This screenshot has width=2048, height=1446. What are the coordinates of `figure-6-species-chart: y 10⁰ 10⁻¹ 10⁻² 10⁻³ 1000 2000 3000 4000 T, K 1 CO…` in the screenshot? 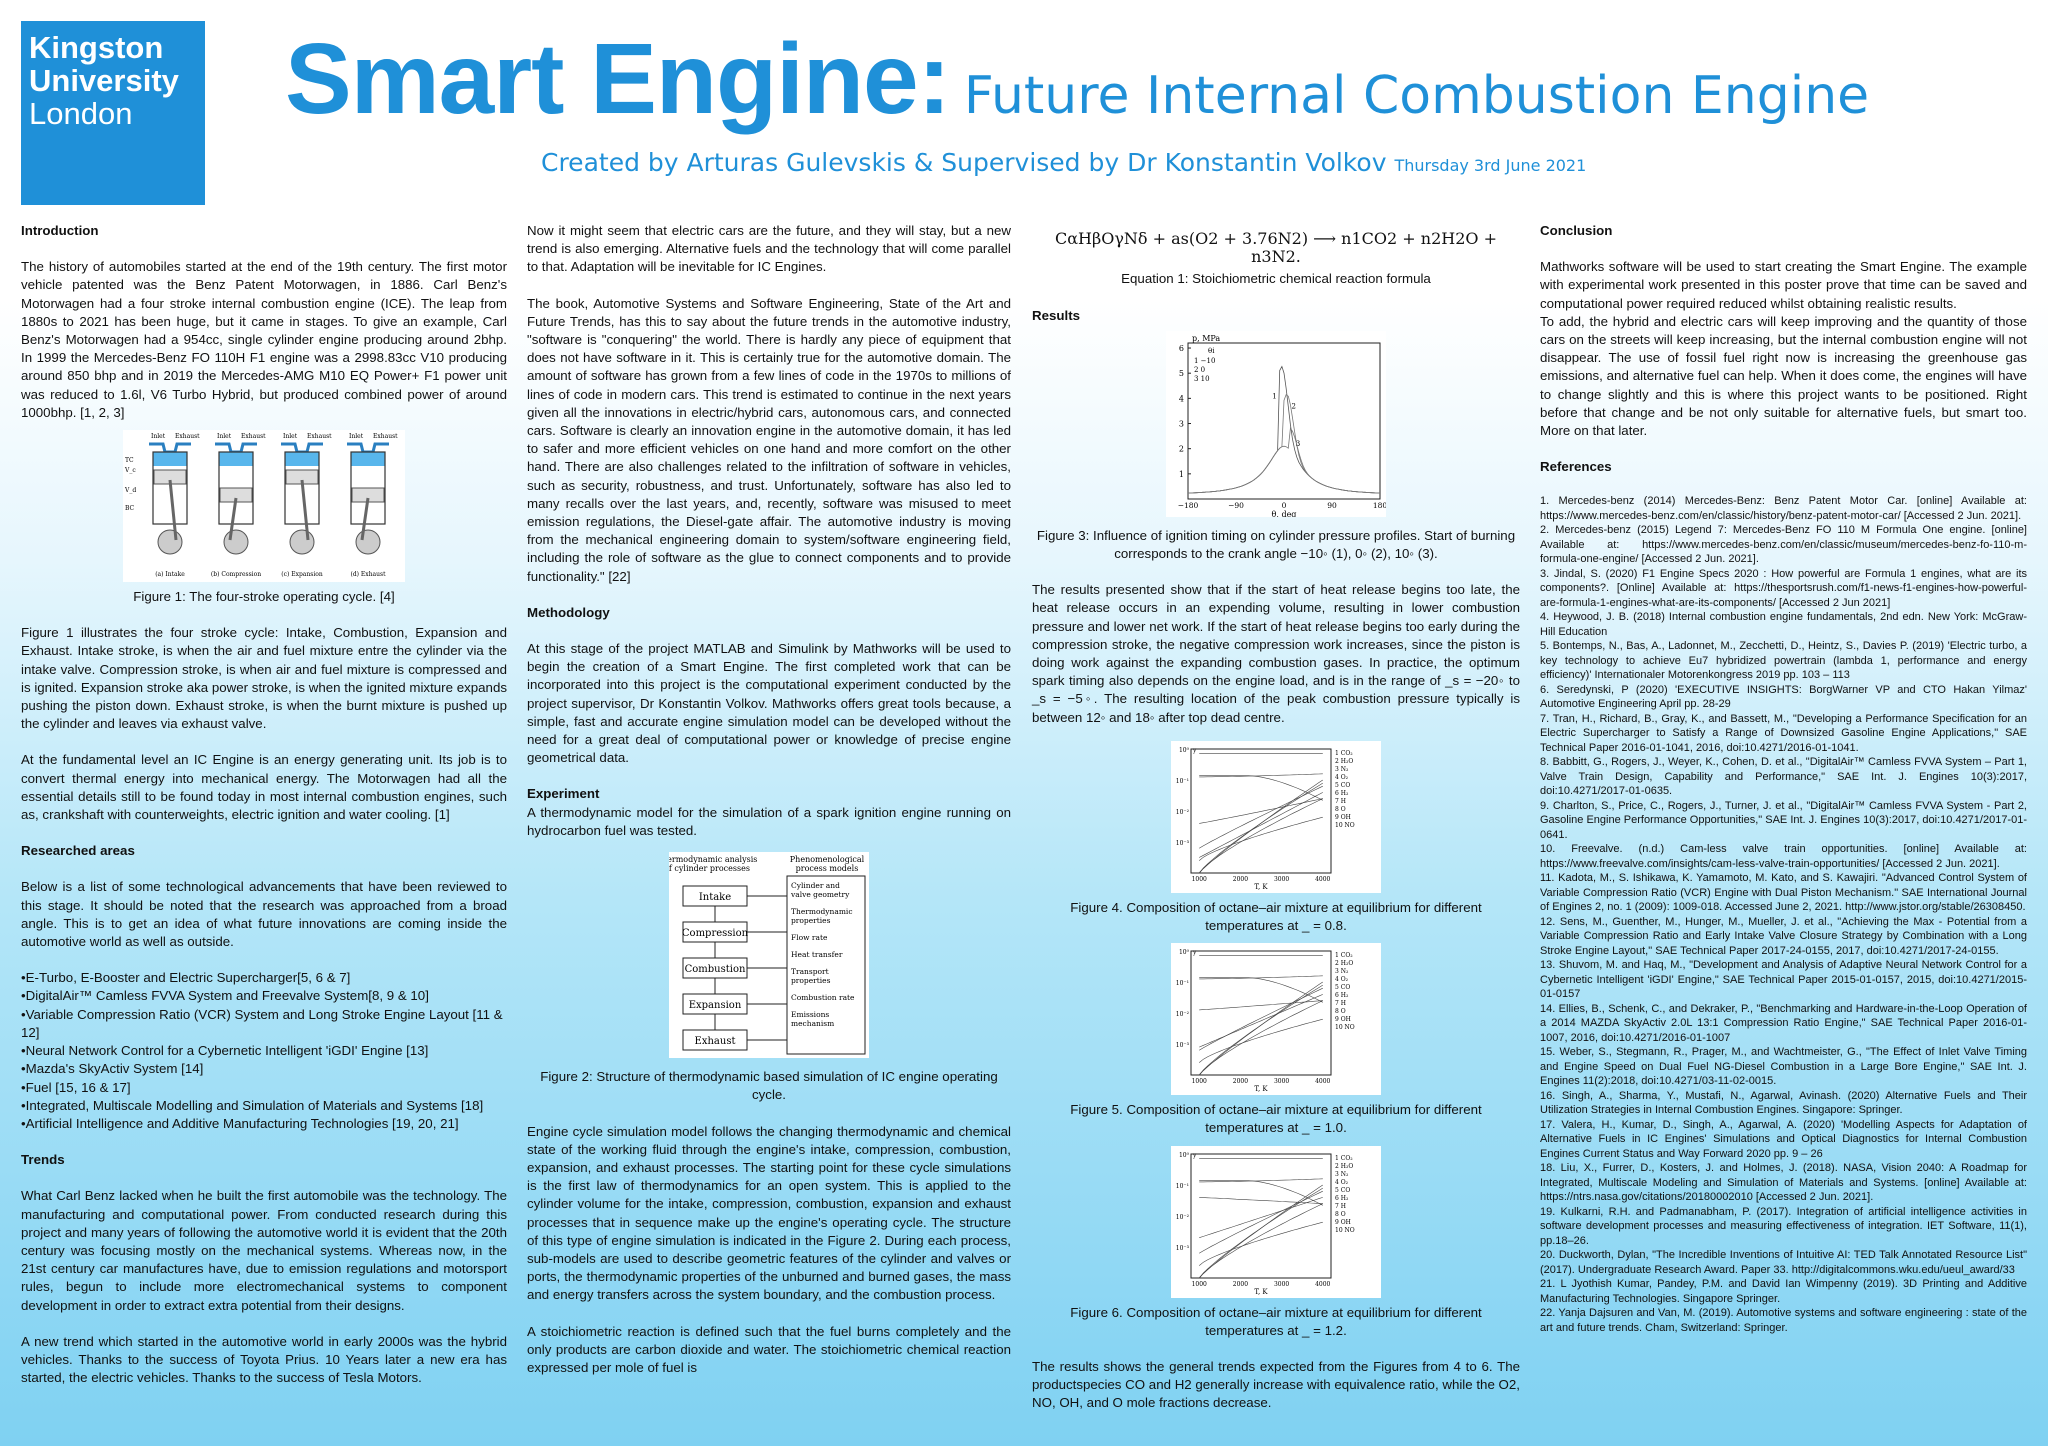 It's located at (1276, 1221).